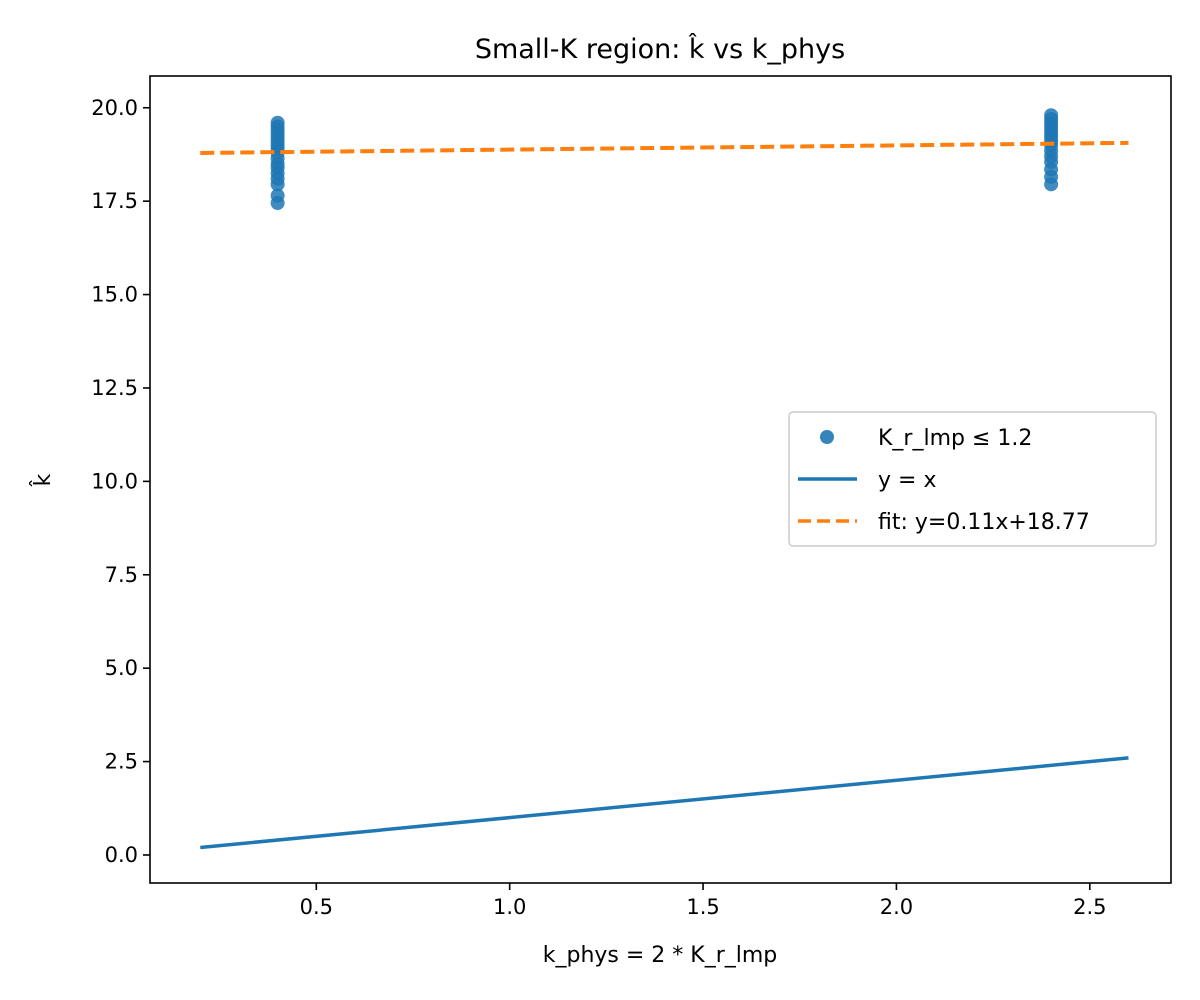 This screenshot has width=1200, height=1000. Describe the element at coordinates (114, 201) in the screenshot. I see `y-tick-label: 17.5` at that location.